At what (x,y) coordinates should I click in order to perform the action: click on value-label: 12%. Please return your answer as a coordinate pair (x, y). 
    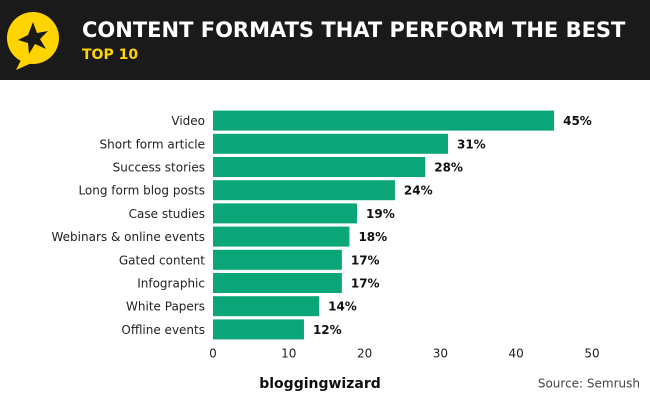
    Looking at the image, I should click on (327, 330).